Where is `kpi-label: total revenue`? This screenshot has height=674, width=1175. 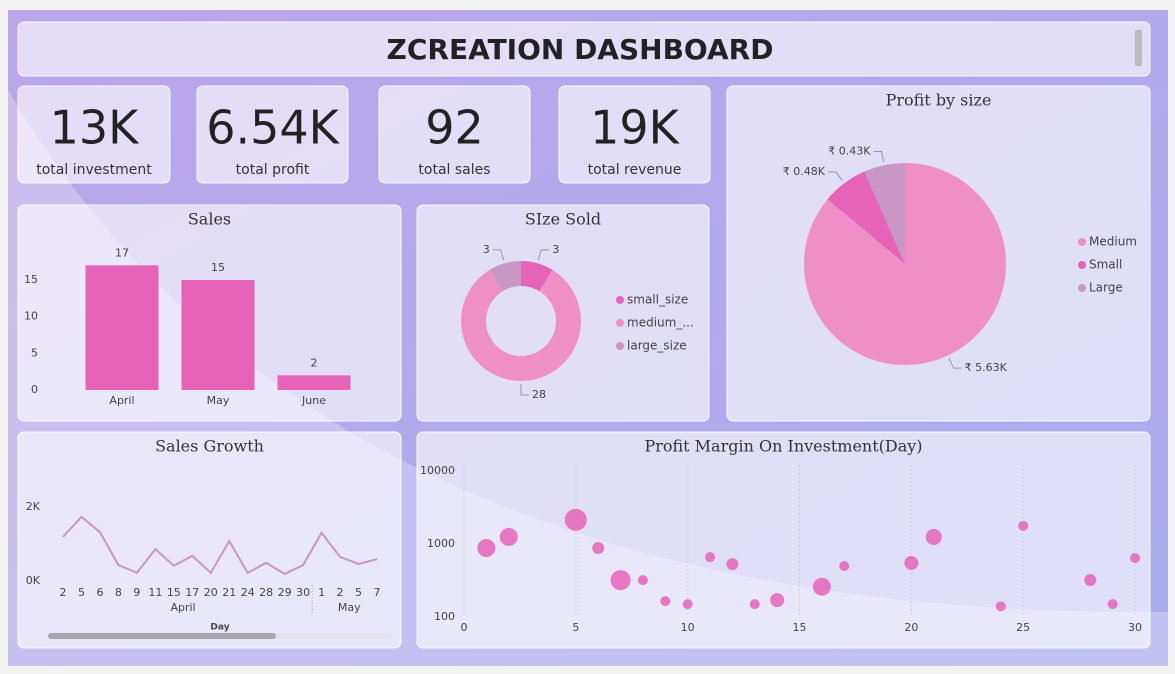 kpi-label: total revenue is located at coordinates (635, 170).